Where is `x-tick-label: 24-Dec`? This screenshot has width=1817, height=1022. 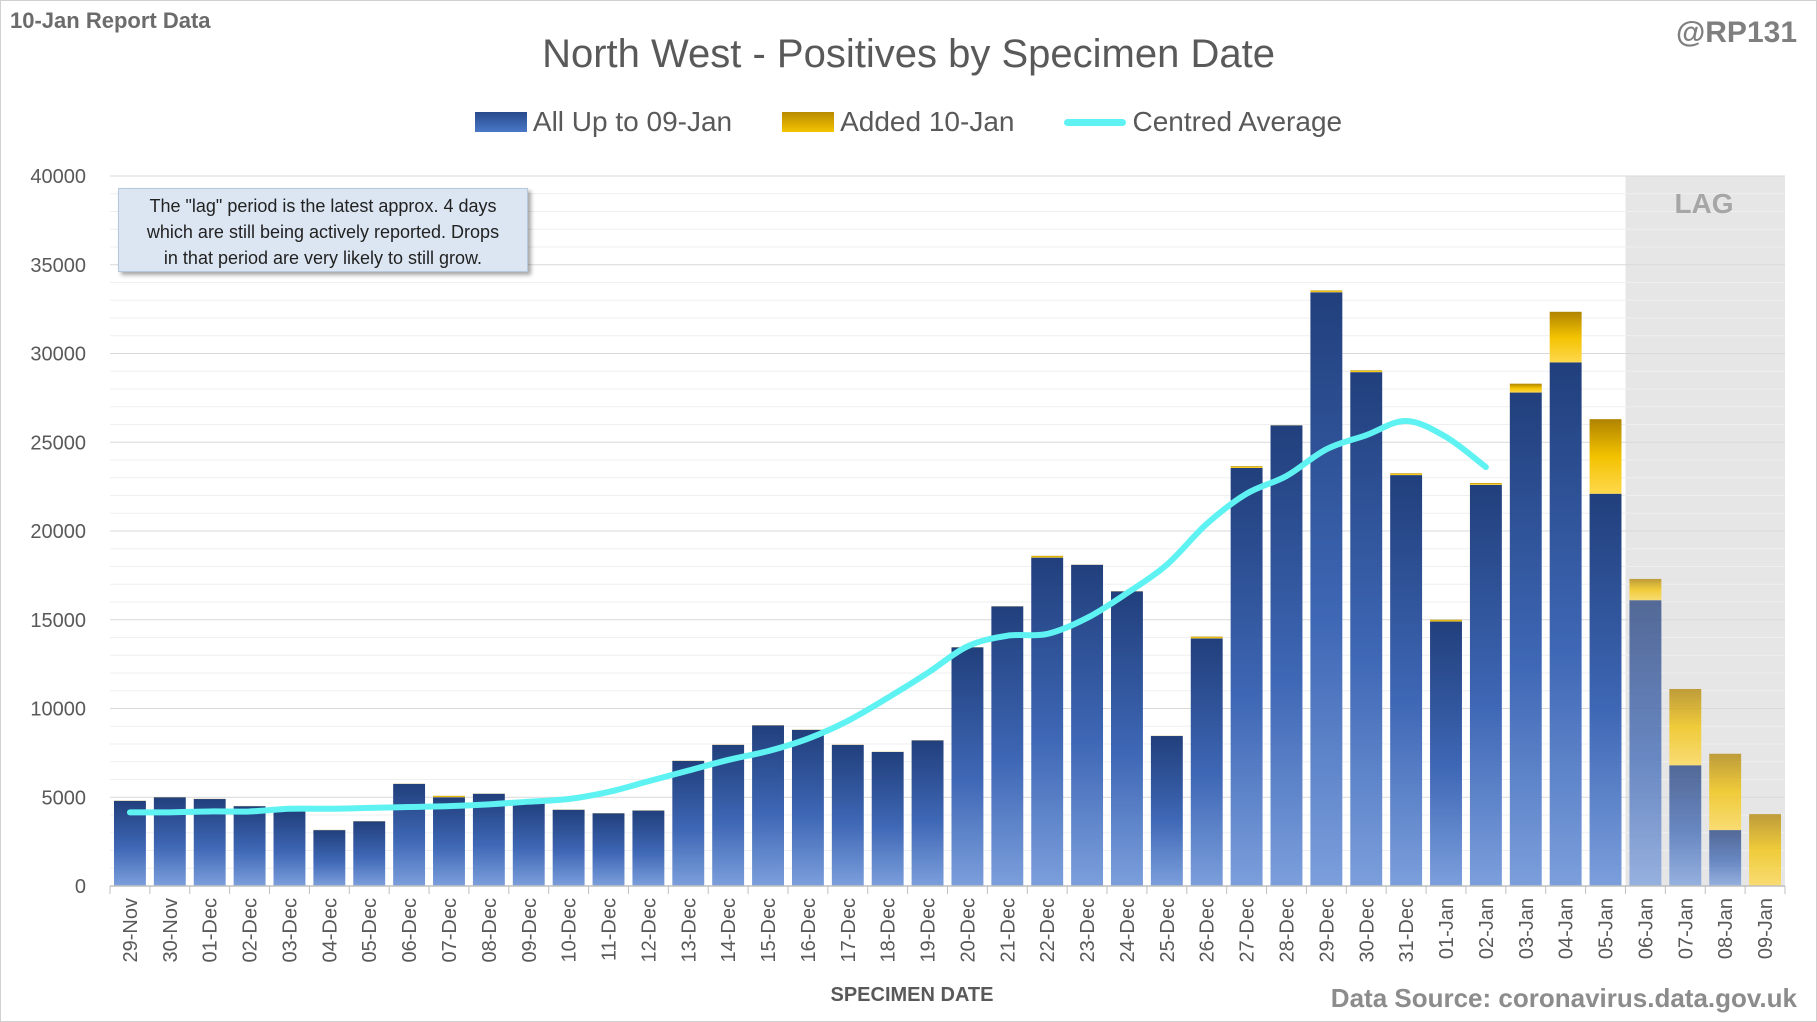
x-tick-label: 24-Dec is located at coordinates (1128, 930).